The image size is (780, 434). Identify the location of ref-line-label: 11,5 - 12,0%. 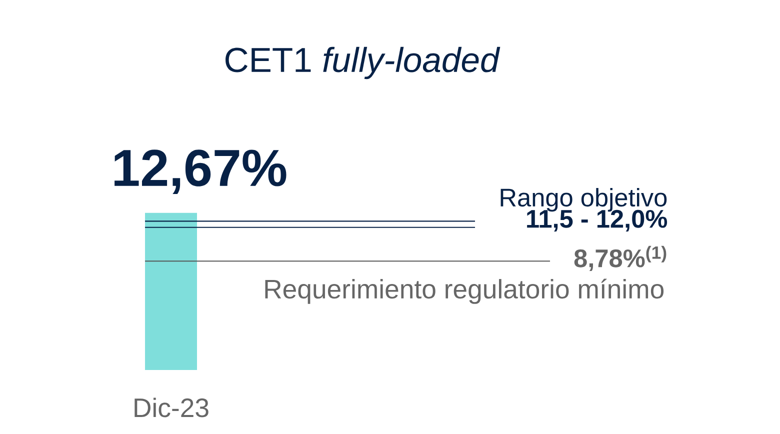
(597, 221).